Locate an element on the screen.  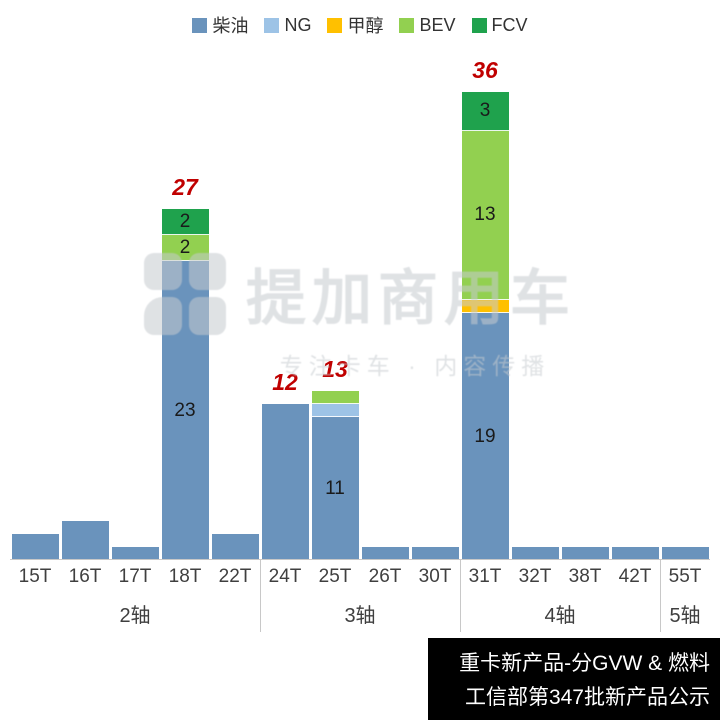
axis-group-row: 2轴 3轴 4轴 5轴 is located at coordinates (360, 613).